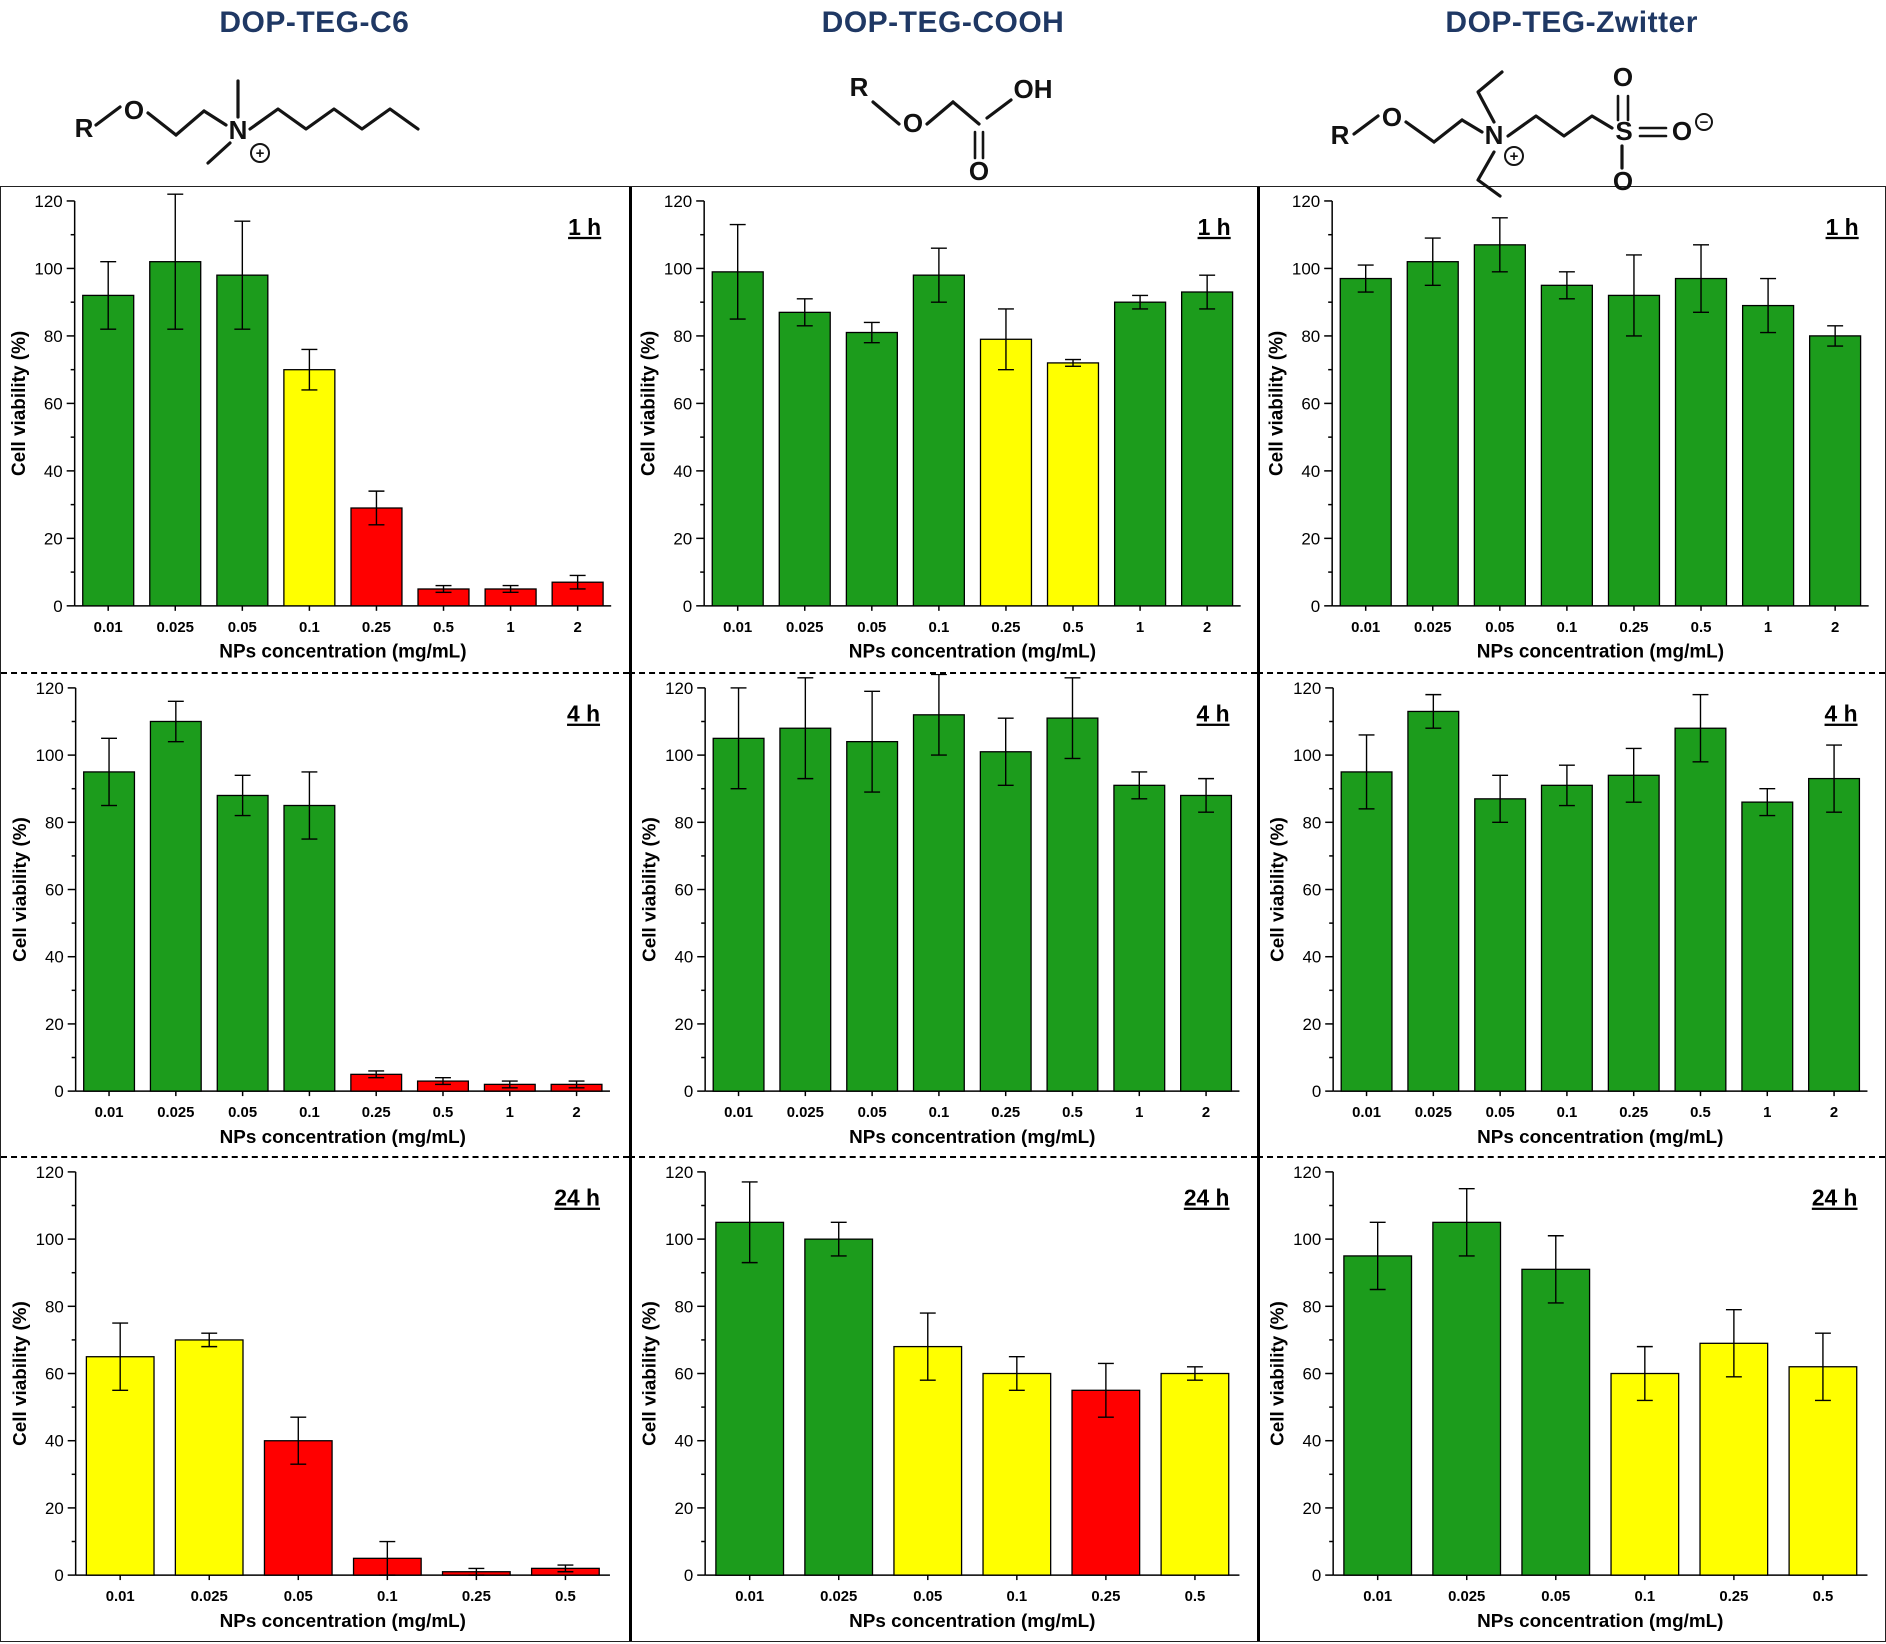 Image resolution: width=1886 pixels, height=1644 pixels. What do you see at coordinates (1623, 77) in the screenshot?
I see `atom-label-o-top: O` at bounding box center [1623, 77].